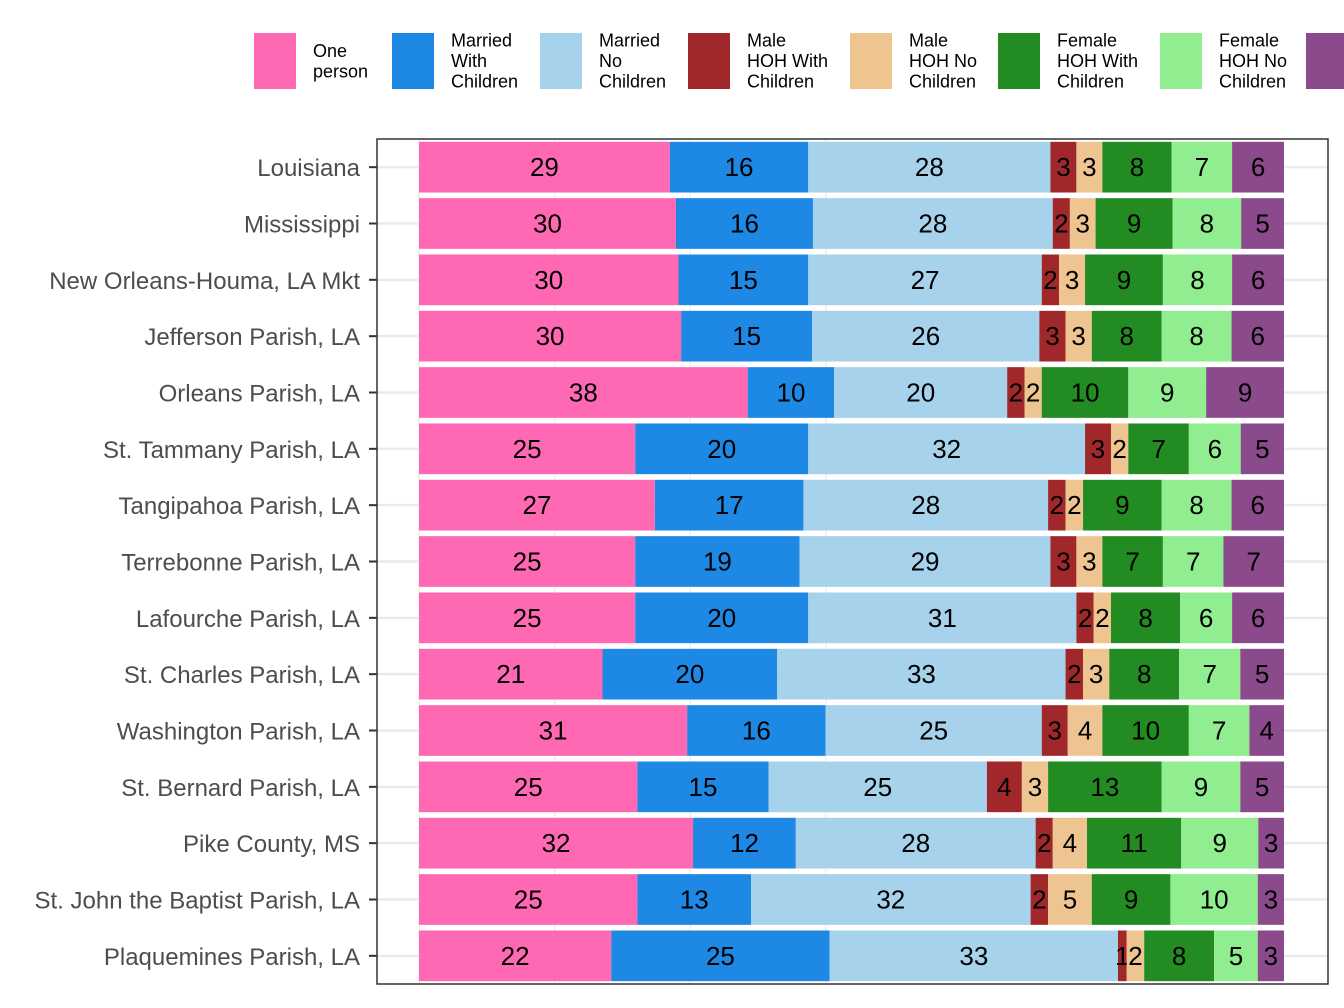 The height and width of the screenshot is (1008, 1344). I want to click on bar-row-jefferson-parish-la: 30 15 26 3 3 8 8 6, so click(851, 336).